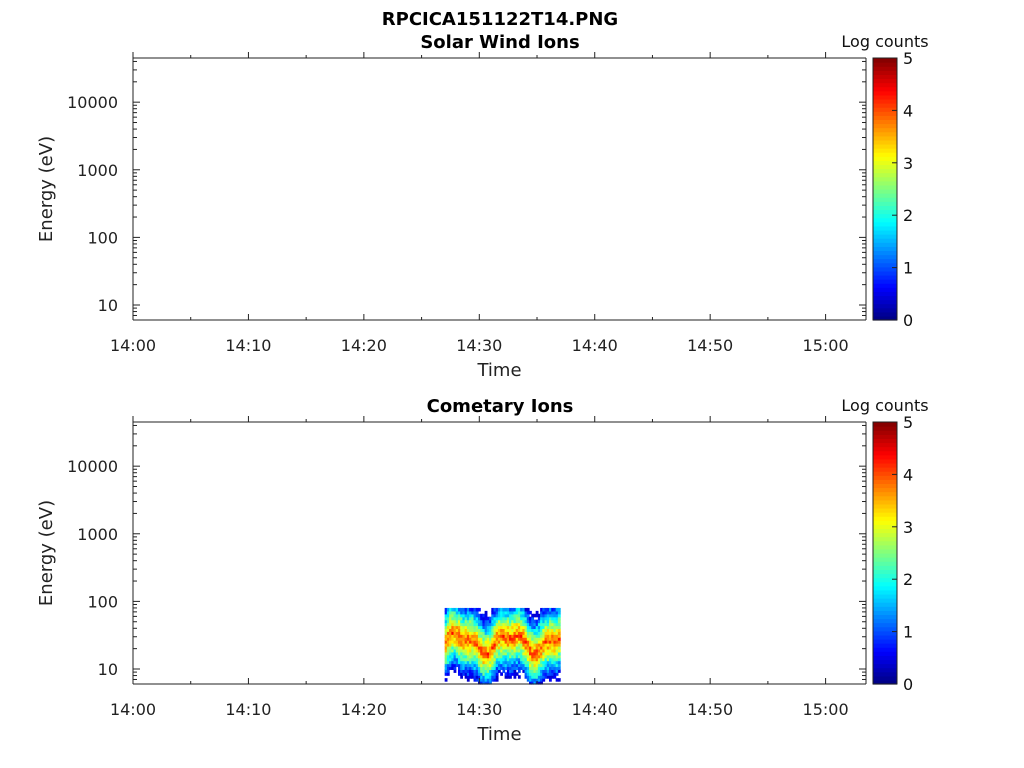 The width and height of the screenshot is (1024, 768). What do you see at coordinates (502, 646) in the screenshot?
I see `spectrogram-data` at bounding box center [502, 646].